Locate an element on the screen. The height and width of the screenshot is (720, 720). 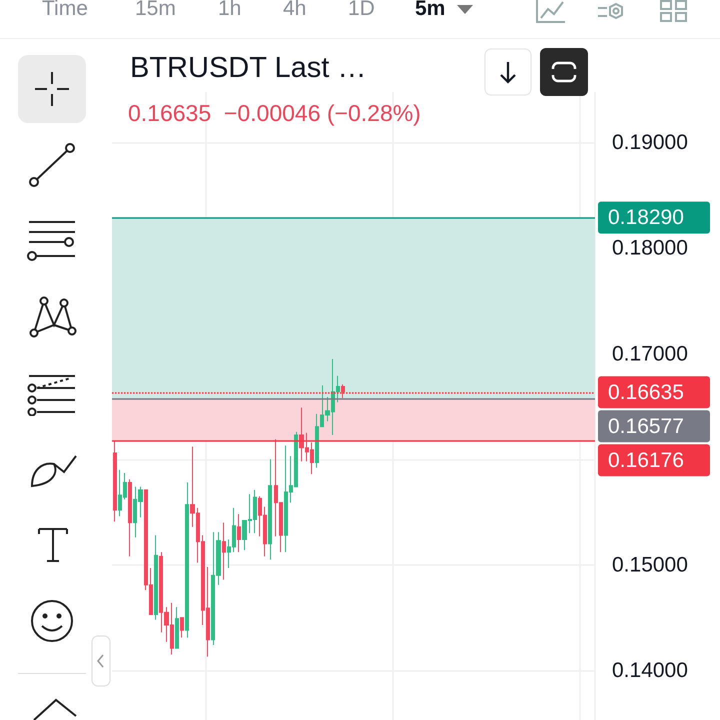
ref-line-label: 0.16577 is located at coordinates (646, 426).